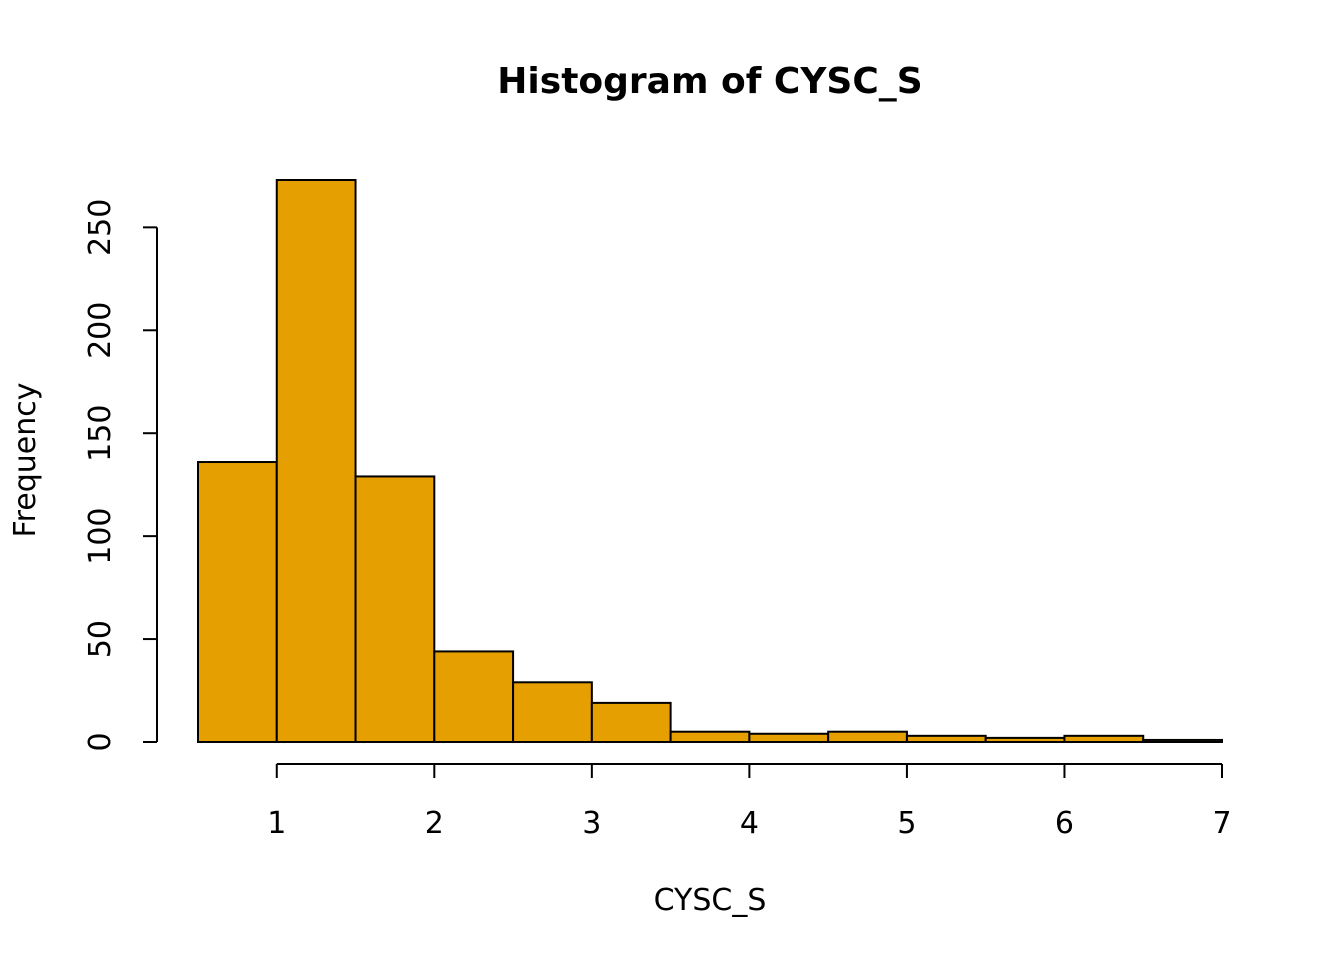 This screenshot has width=1344, height=960. What do you see at coordinates (906, 823) in the screenshot?
I see `x-tick-label: 5` at bounding box center [906, 823].